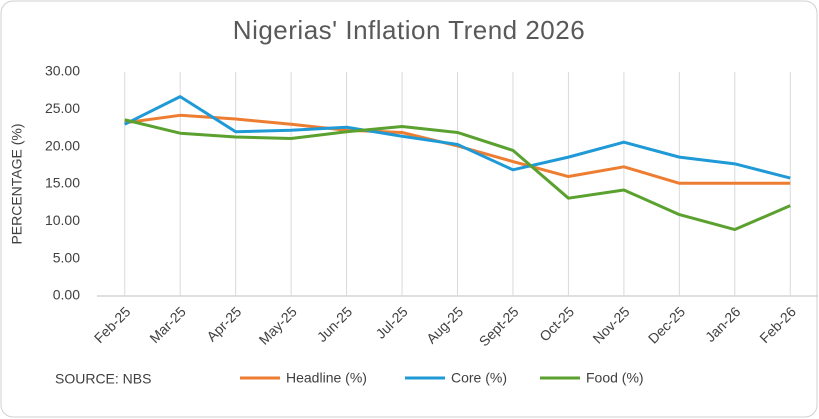  I want to click on y-tick-label: 5.00, so click(66, 257).